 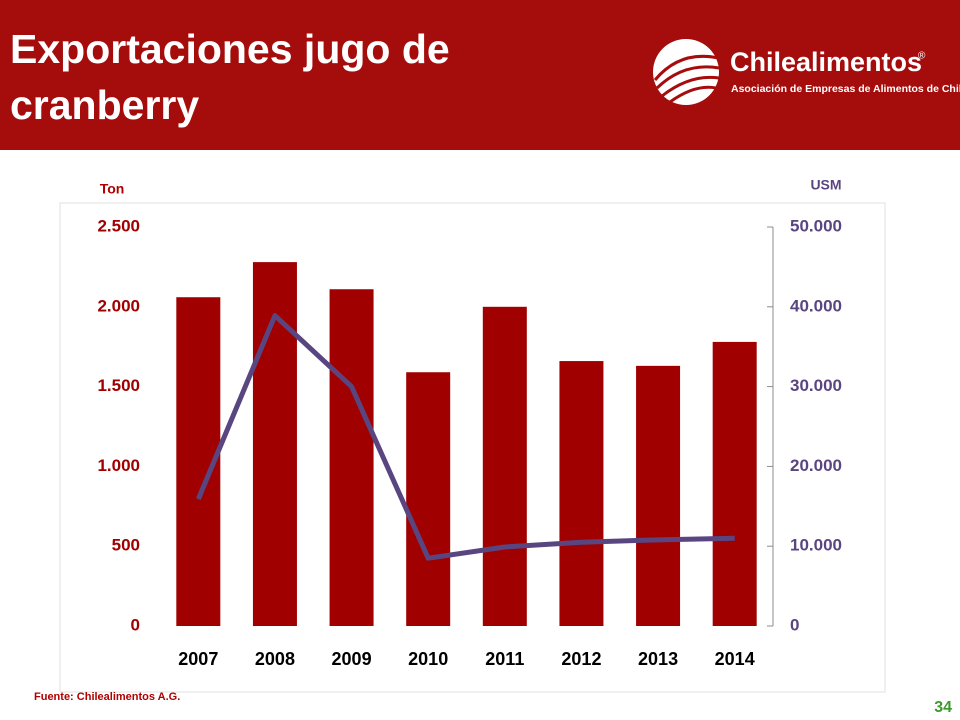 I want to click on y2-tick-label: 40.000, so click(x=816, y=305).